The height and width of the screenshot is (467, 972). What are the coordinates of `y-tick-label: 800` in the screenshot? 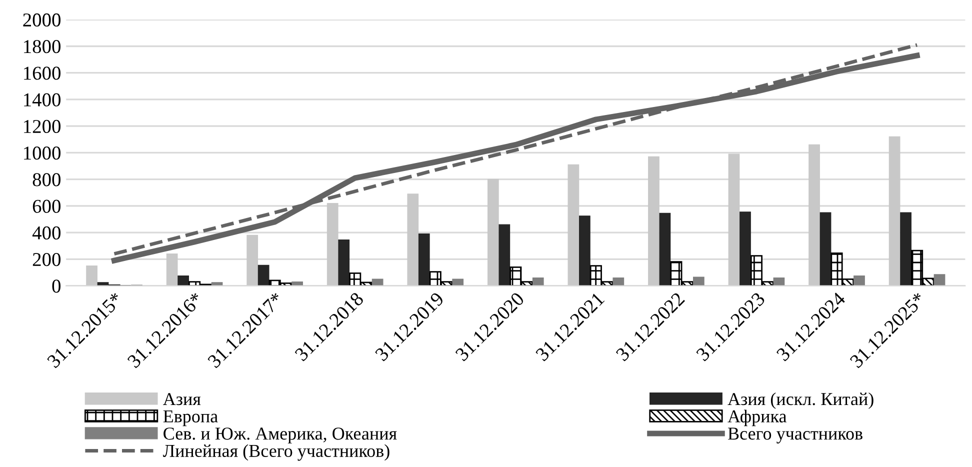 It's located at (46, 179).